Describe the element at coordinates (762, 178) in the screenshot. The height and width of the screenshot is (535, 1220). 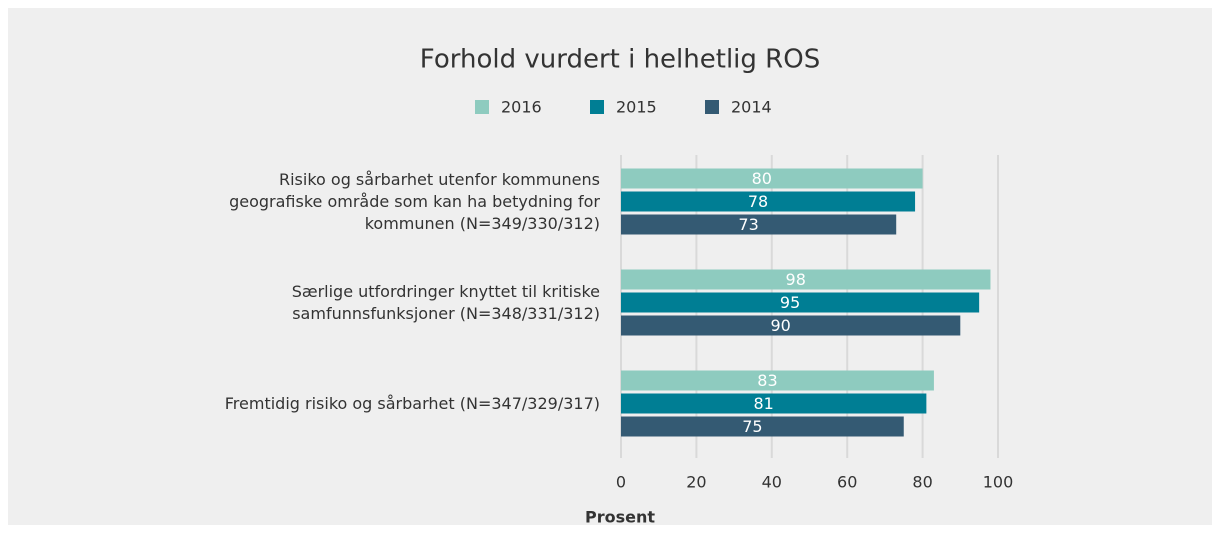
I see `data-label: 80` at that location.